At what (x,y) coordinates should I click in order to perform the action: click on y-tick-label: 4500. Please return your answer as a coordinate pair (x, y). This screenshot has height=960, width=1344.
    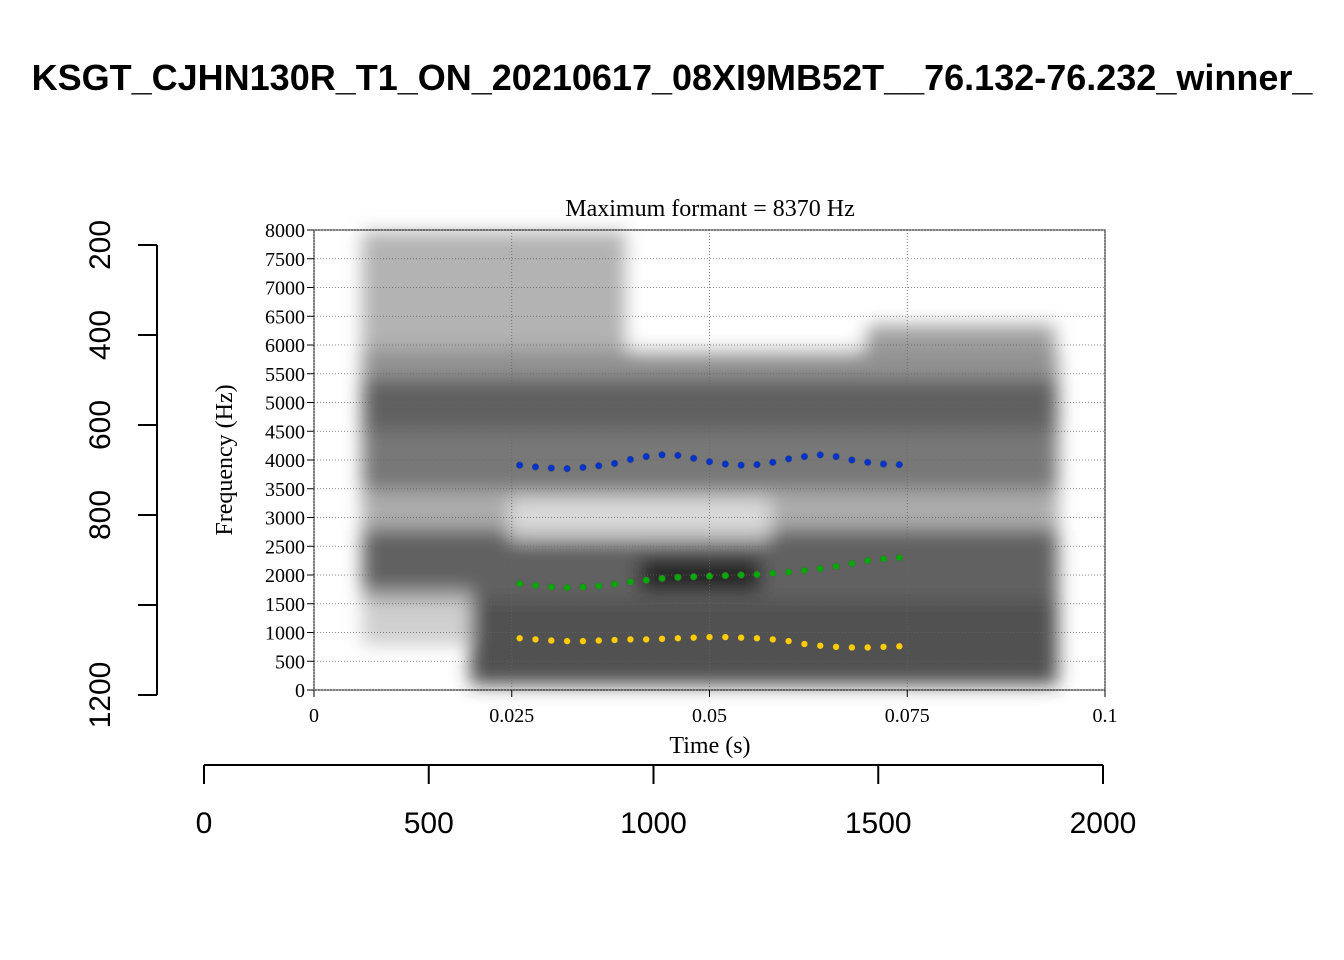
    Looking at the image, I should click on (285, 432).